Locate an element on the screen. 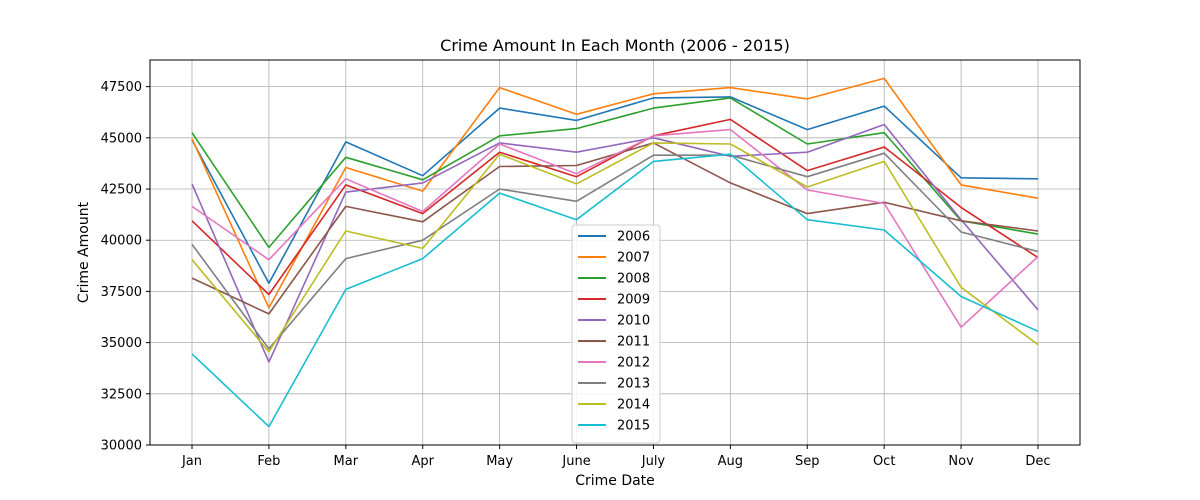 Image resolution: width=1200 pixels, height=500 pixels. y-tick-label: 42500 is located at coordinates (121, 190).